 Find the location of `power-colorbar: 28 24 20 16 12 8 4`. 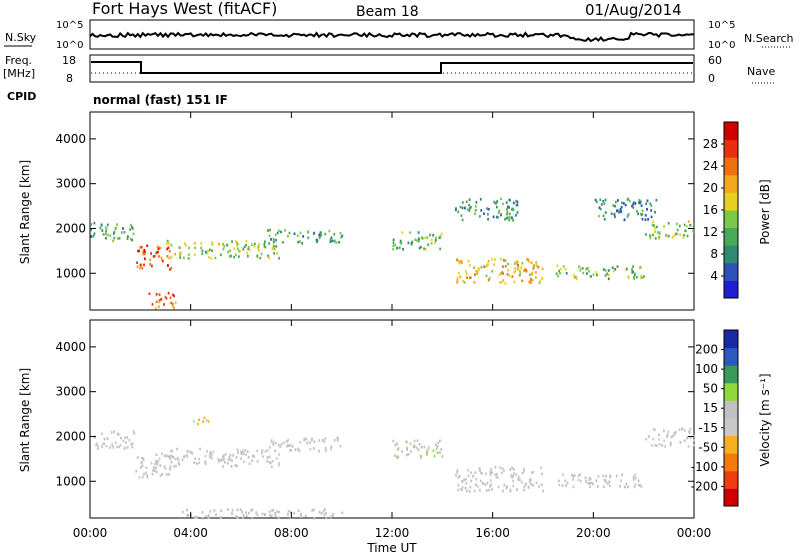

power-colorbar: 28 24 20 16 12 8 4 is located at coordinates (721, 210).